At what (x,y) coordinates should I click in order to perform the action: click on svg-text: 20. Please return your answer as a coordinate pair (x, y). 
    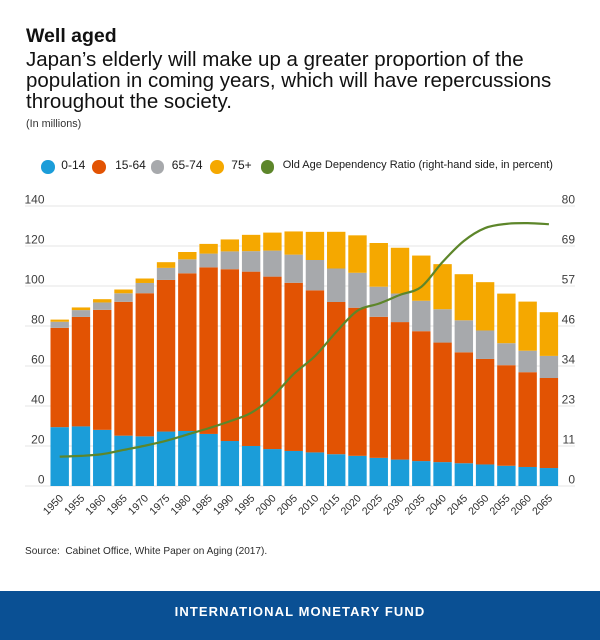
    Looking at the image, I should click on (38, 440).